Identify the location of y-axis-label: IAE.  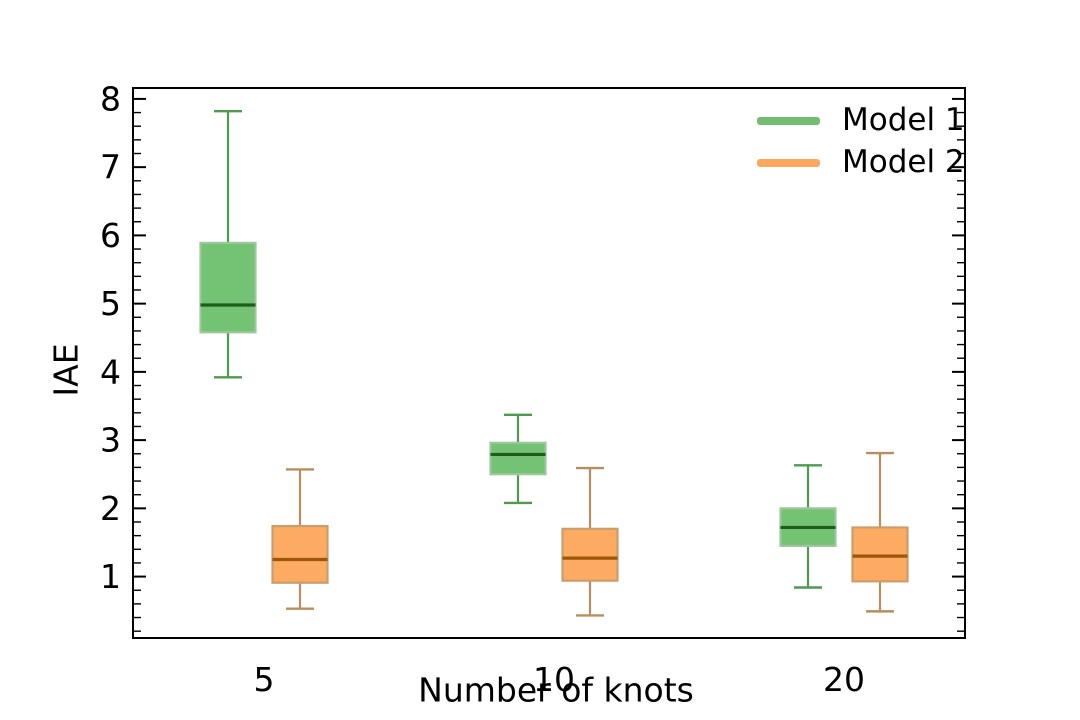
(66, 370).